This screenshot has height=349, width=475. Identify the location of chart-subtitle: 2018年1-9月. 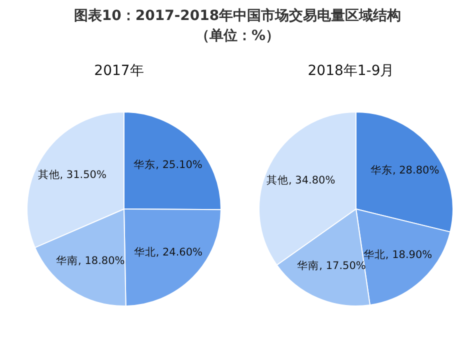
(351, 71).